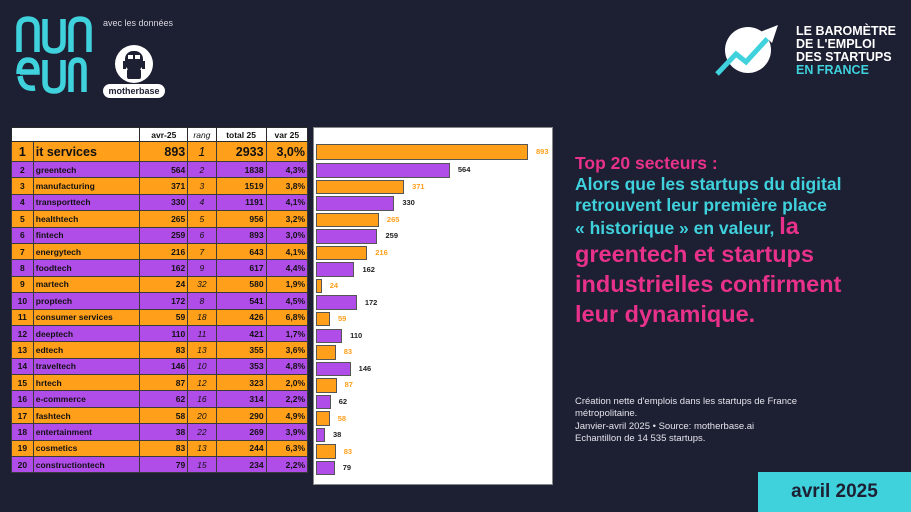 Image resolution: width=911 pixels, height=512 pixels. I want to click on row-avr25-value: 38, so click(164, 432).